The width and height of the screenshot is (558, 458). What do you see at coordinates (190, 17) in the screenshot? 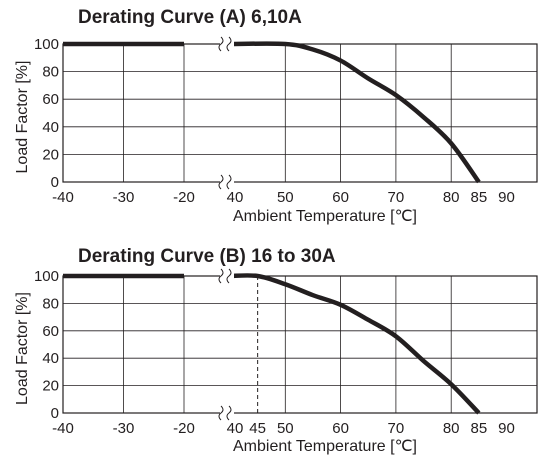
I see `chart-title: Derating Curve (A) 6,10A` at bounding box center [190, 17].